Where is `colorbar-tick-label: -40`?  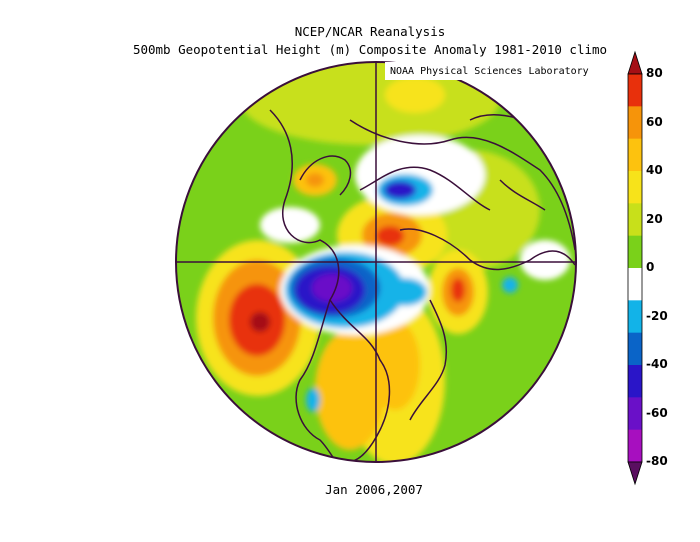
colorbar-tick-label: -40 is located at coordinates (657, 364).